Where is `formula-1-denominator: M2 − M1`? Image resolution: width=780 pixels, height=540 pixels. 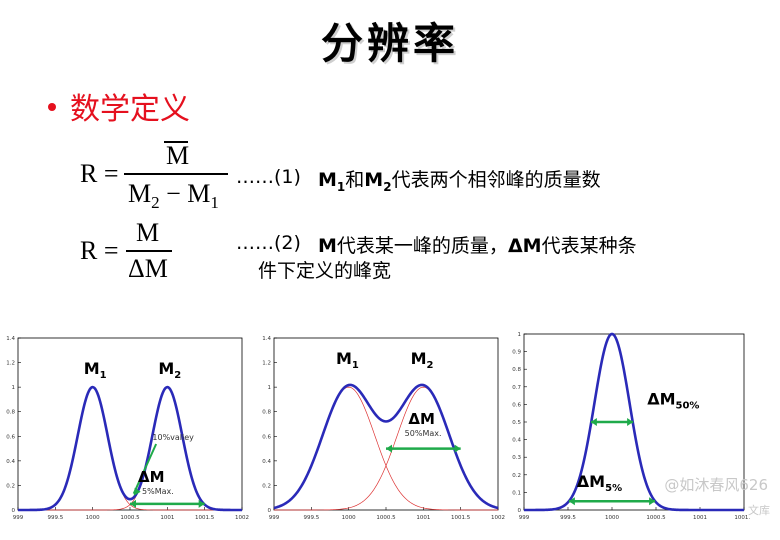 formula-1-denominator: M2 − M1 is located at coordinates (173, 196).